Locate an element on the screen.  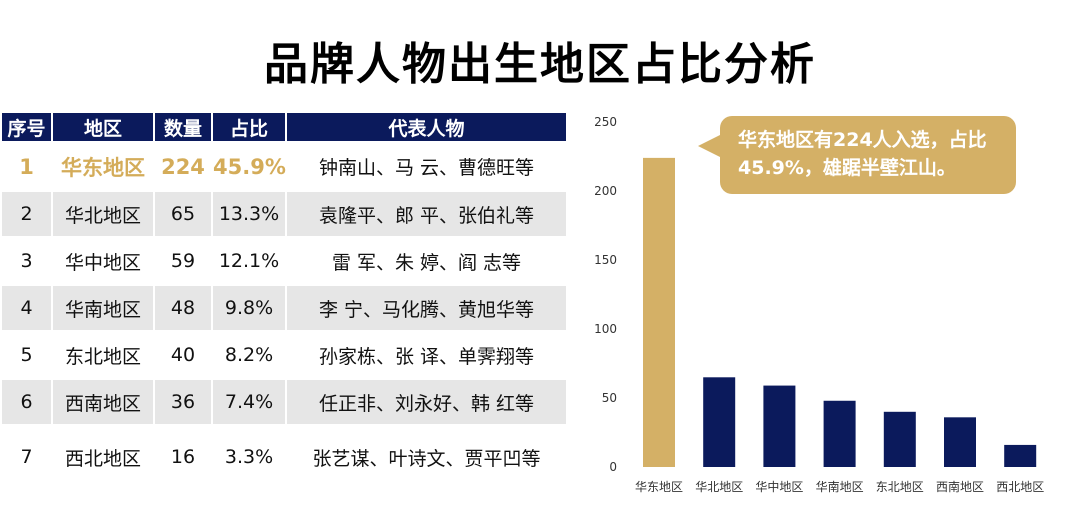
cell-region: 华中地区 is located at coordinates (102, 260).